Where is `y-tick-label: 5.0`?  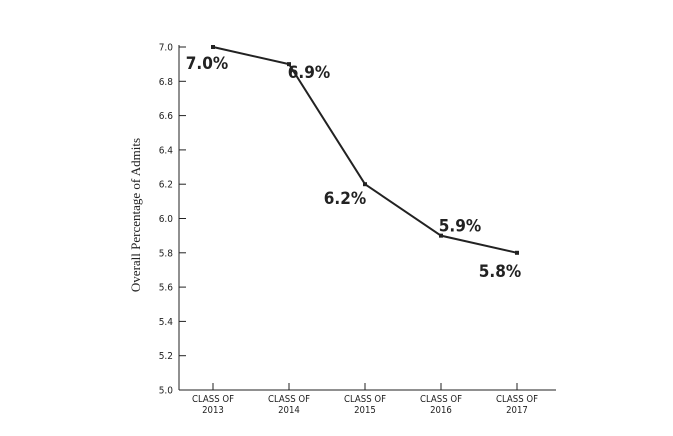
y-tick-label: 5.0 is located at coordinates (166, 391).